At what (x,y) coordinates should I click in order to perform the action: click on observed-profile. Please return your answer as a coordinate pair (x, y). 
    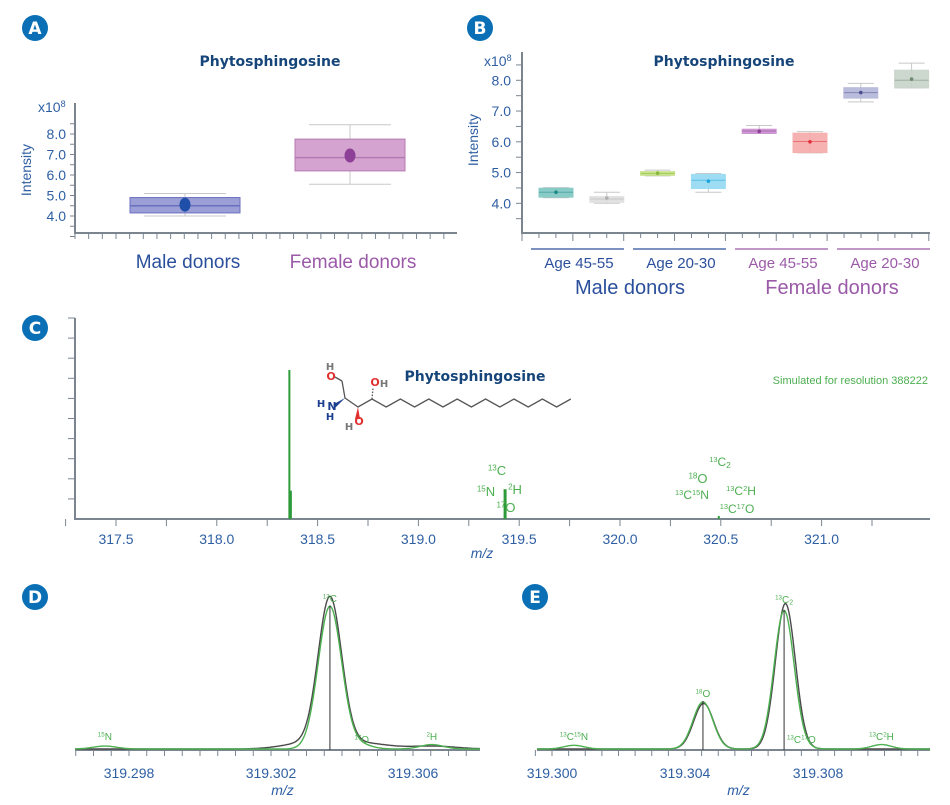
    Looking at the image, I should click on (277, 672).